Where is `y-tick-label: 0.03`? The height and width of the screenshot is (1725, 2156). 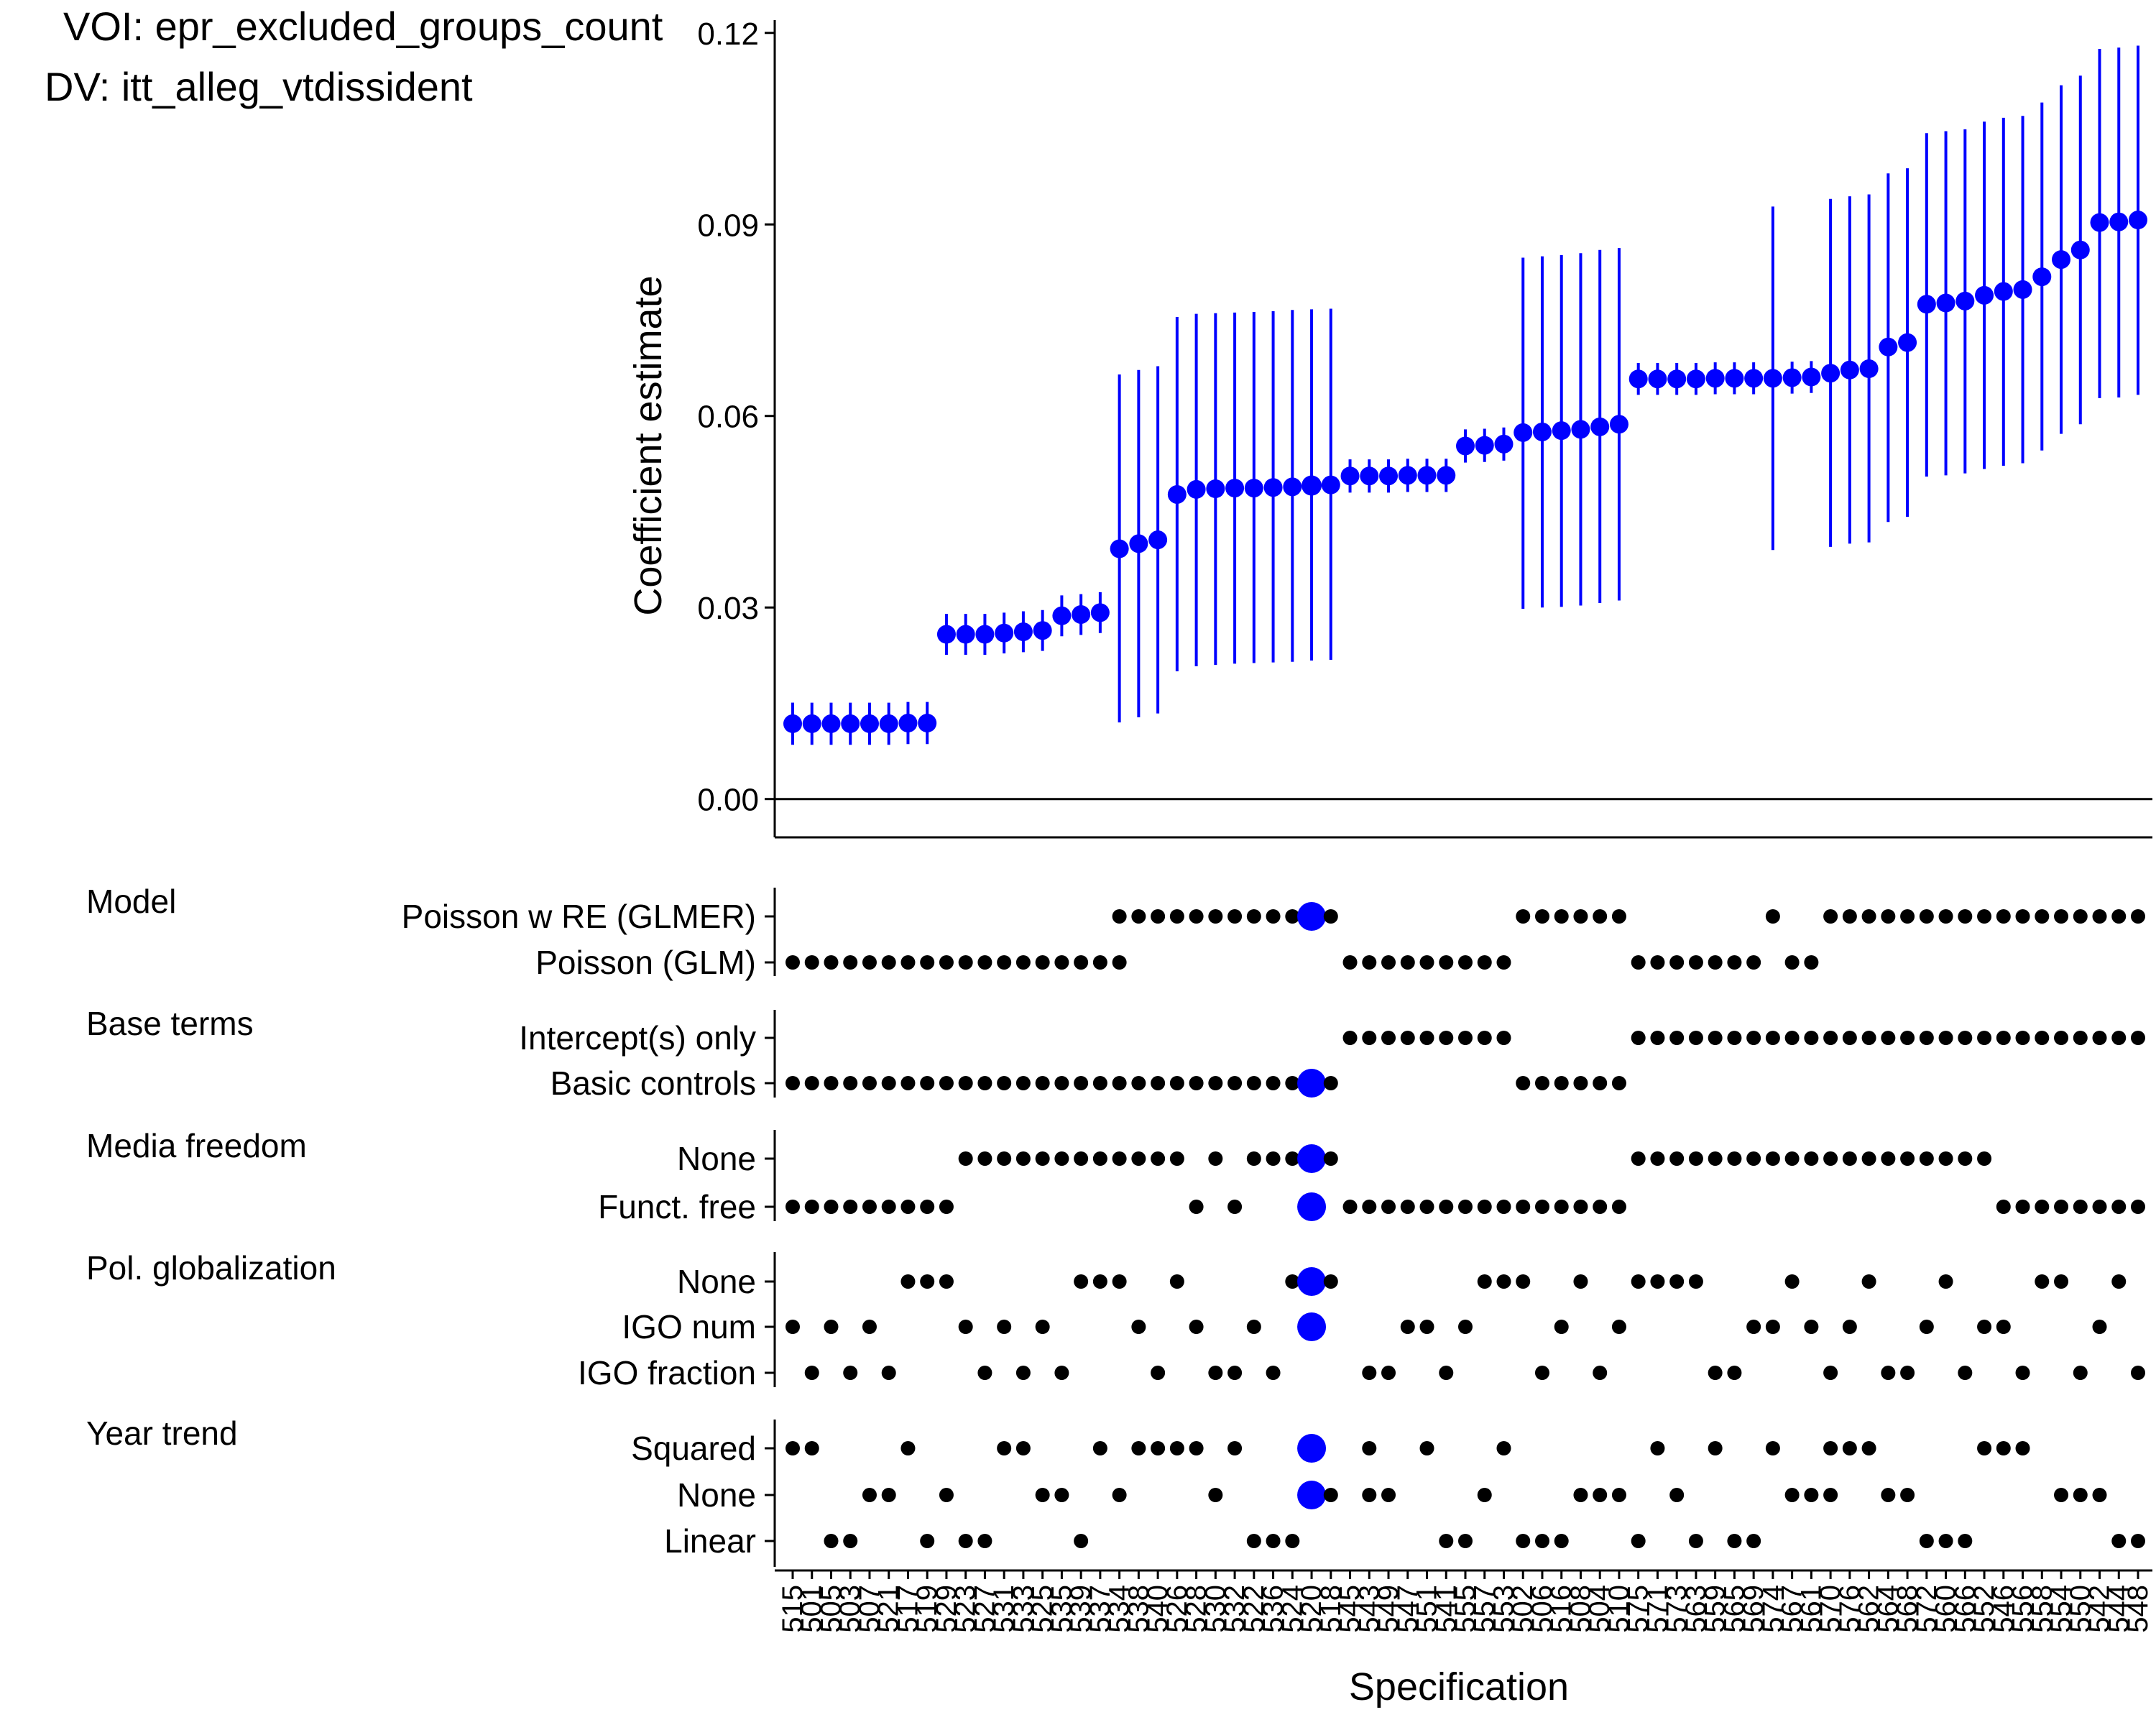
y-tick-label: 0.03 is located at coordinates (728, 608).